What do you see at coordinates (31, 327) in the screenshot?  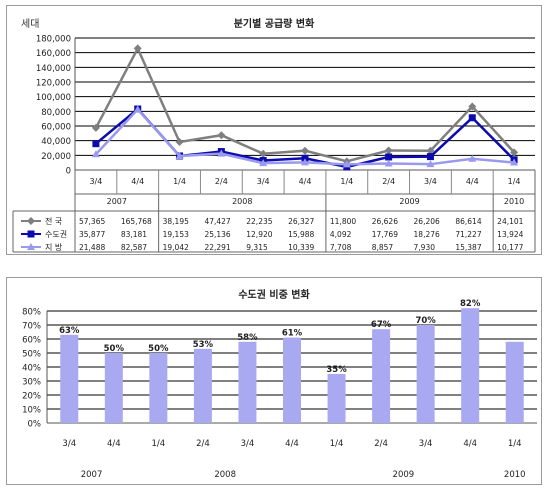 I see `y-tick-label: 70%` at bounding box center [31, 327].